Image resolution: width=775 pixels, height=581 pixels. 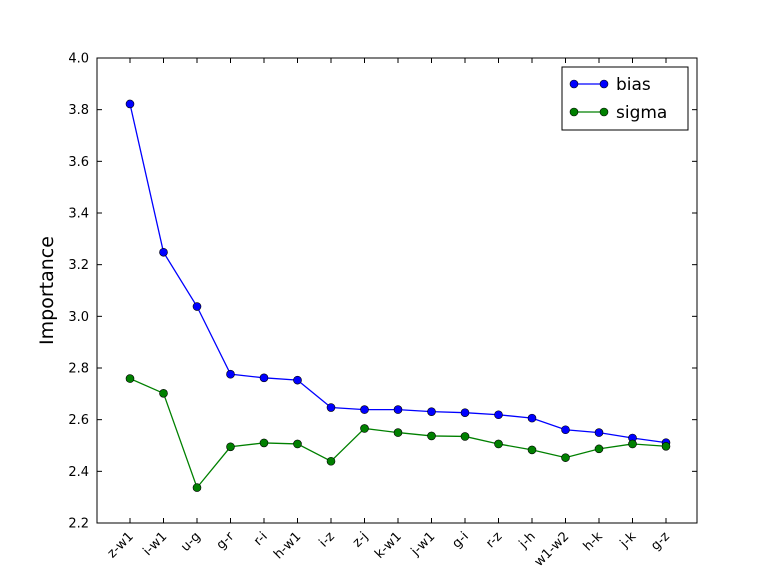 What do you see at coordinates (78, 524) in the screenshot?
I see `y-tick-label: 2.2` at bounding box center [78, 524].